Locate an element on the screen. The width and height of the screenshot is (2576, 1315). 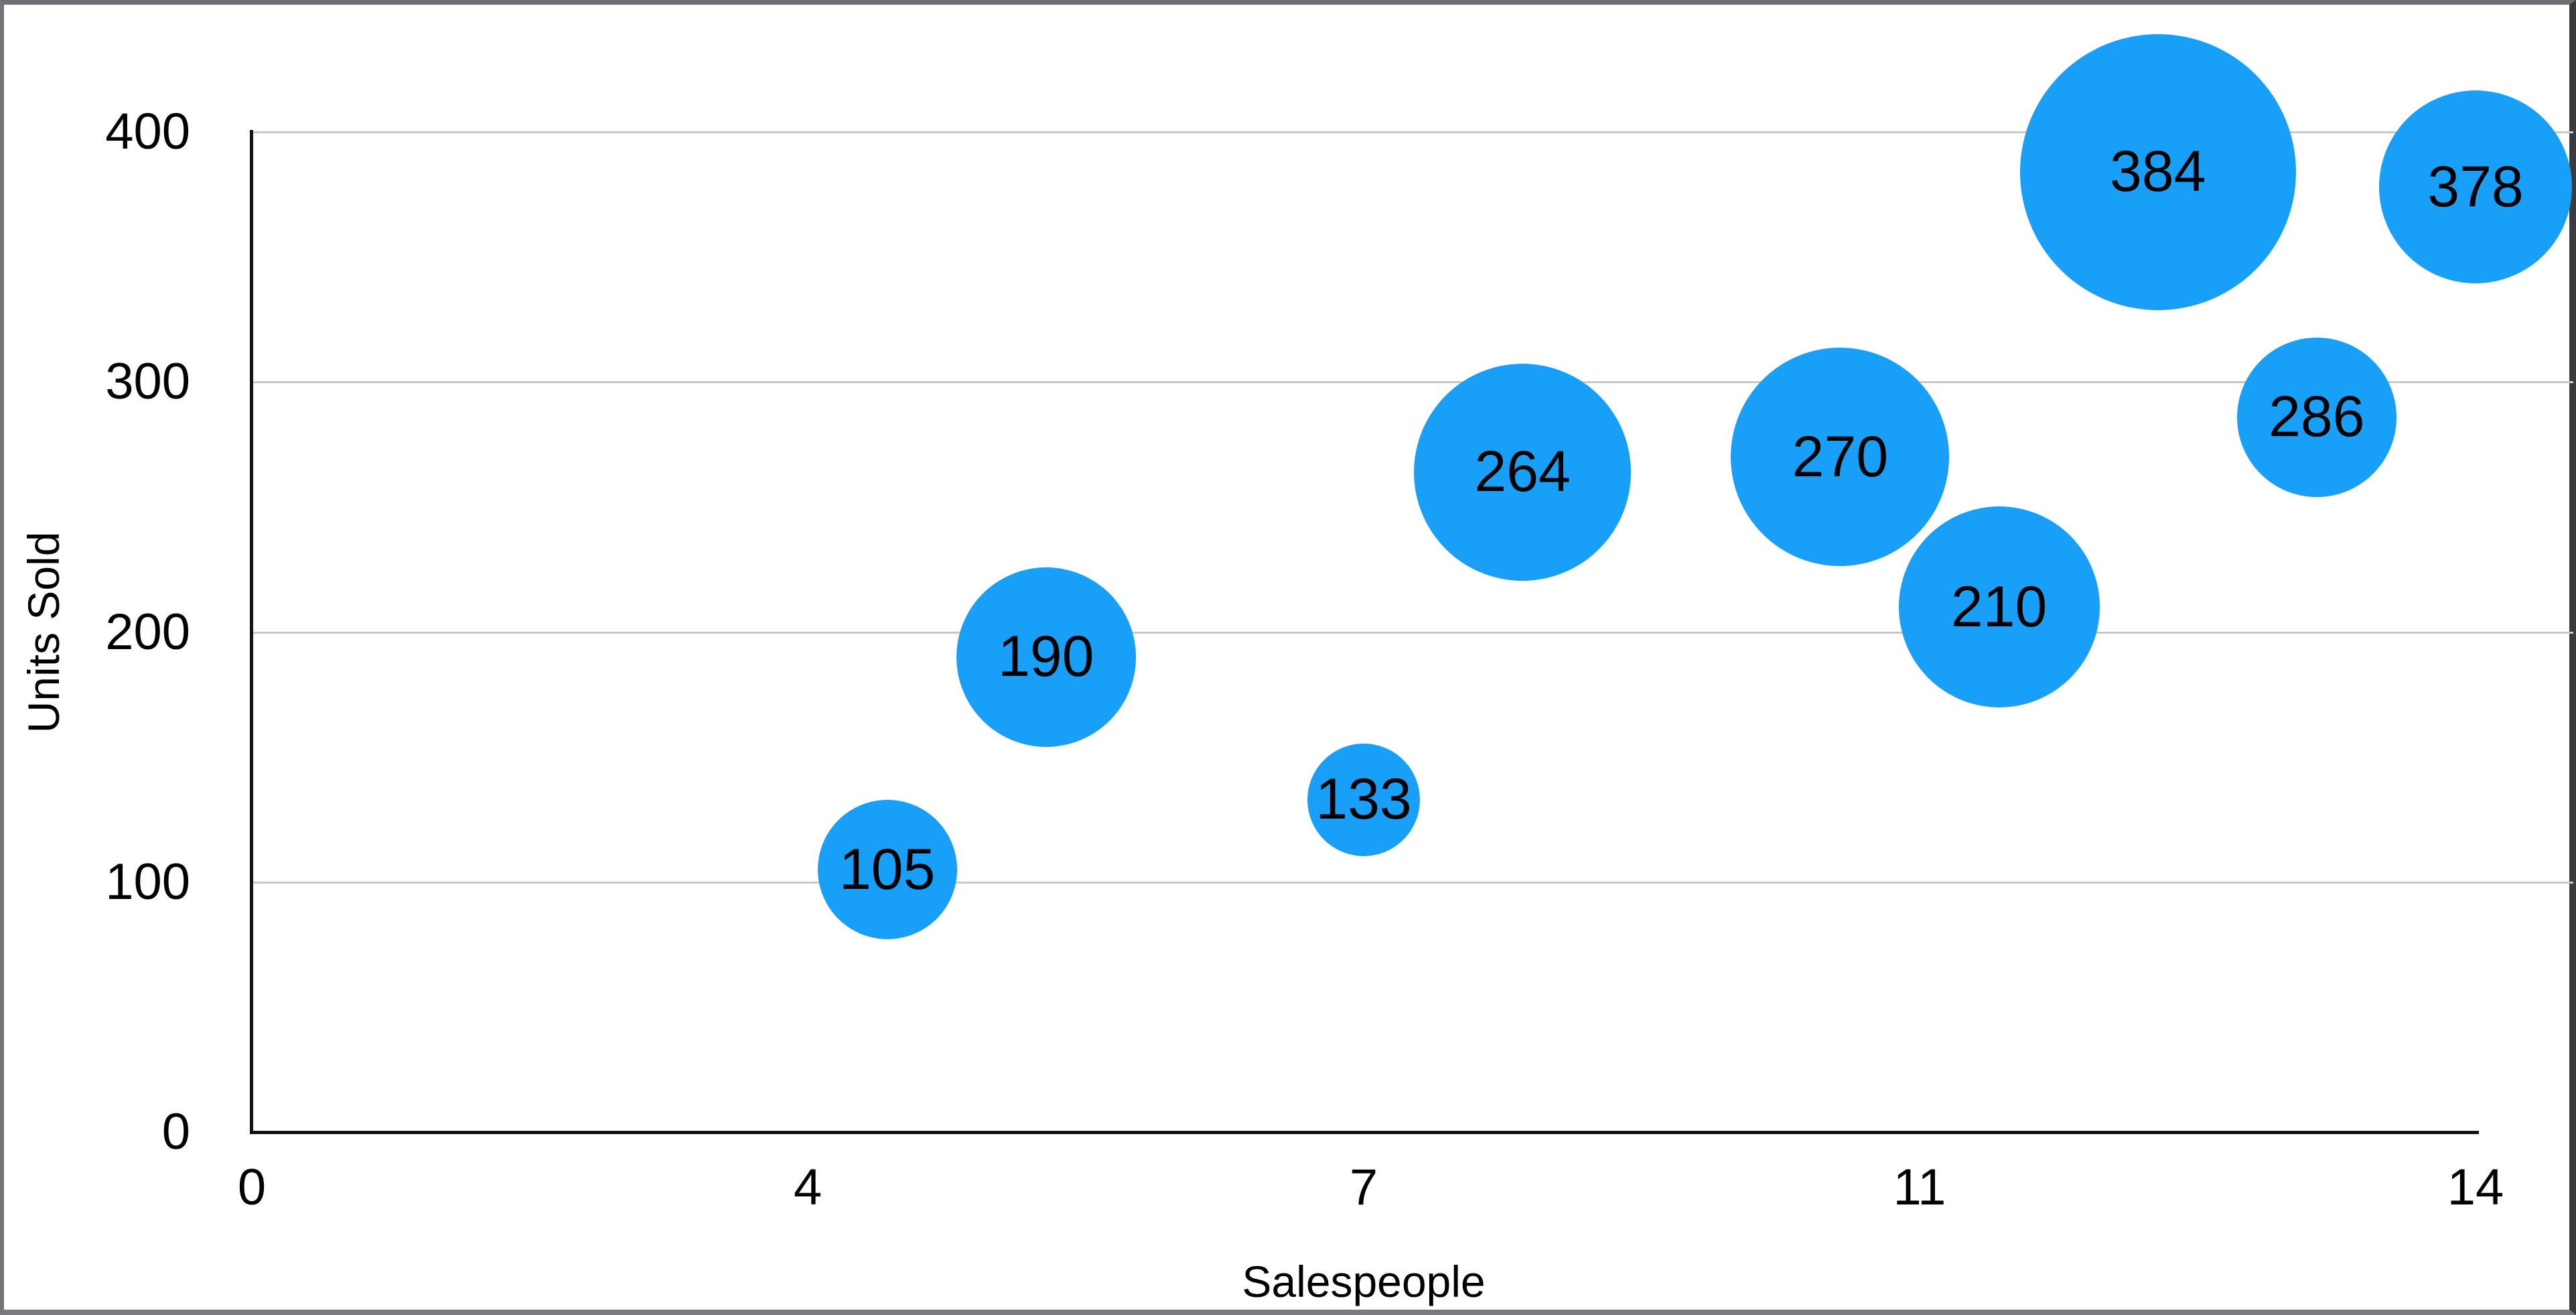
x-tick-label-4: 4 is located at coordinates (807, 1187).